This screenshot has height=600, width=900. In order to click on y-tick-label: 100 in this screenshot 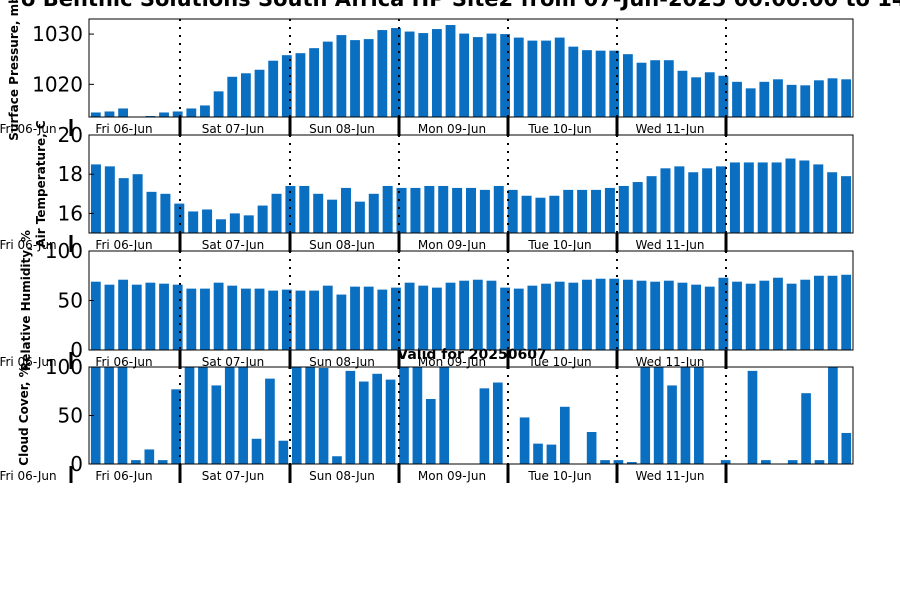, I will do `click(64, 251)`.